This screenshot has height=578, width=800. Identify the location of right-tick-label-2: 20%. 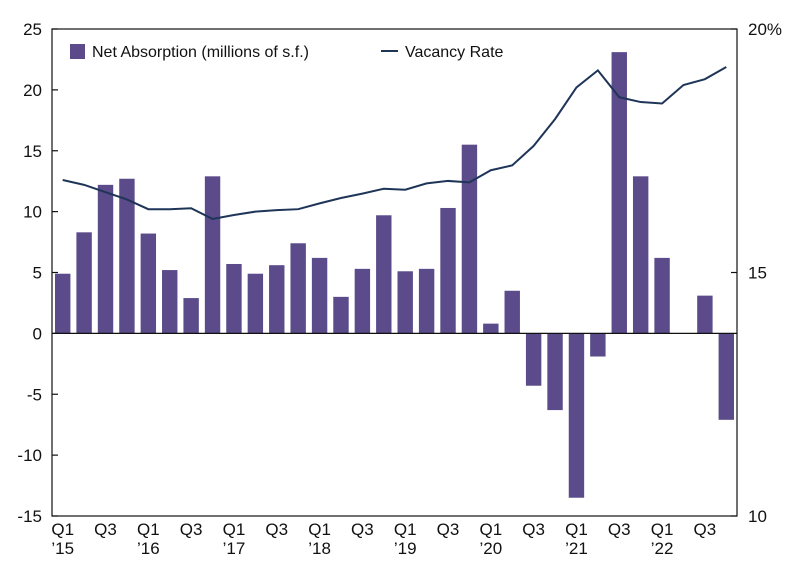
(765, 29).